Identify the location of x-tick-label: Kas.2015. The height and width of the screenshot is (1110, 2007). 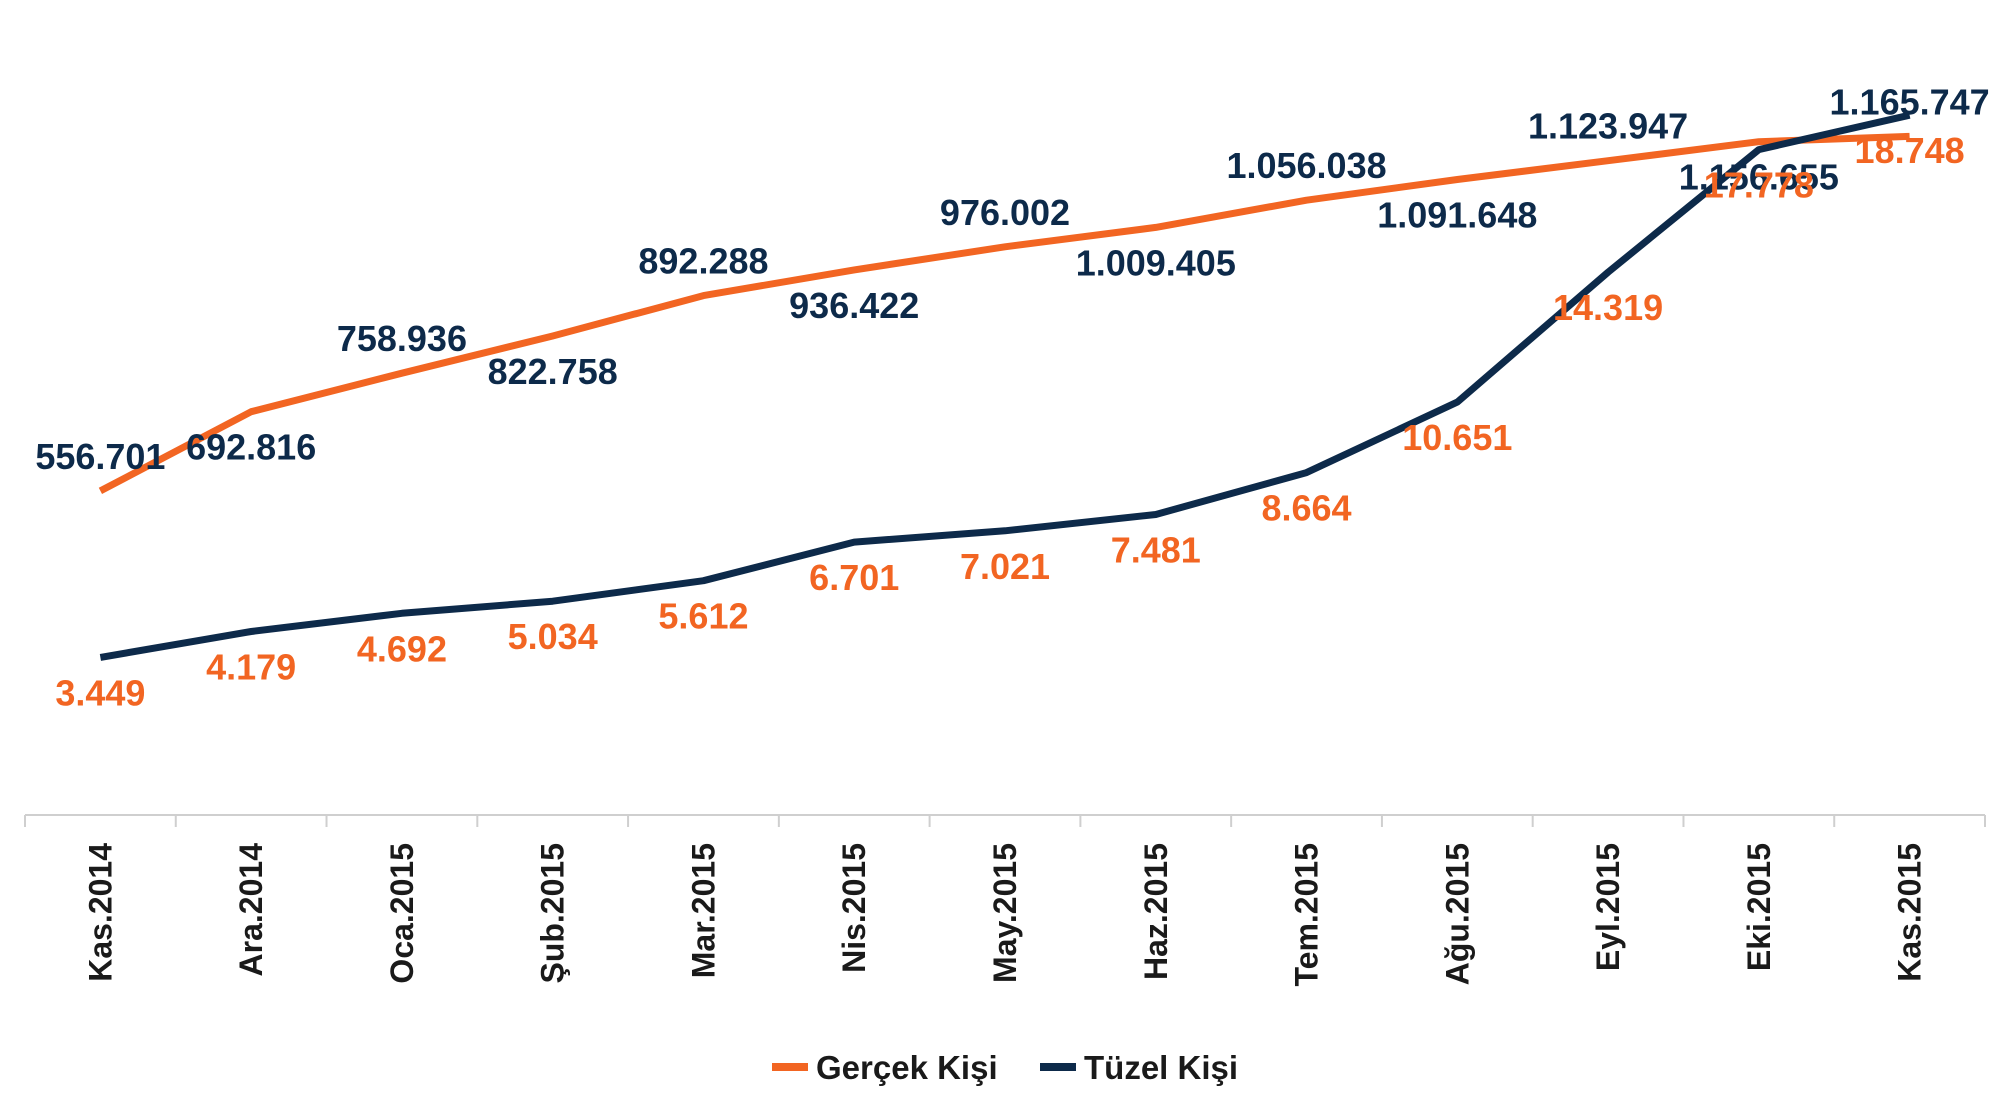
(1910, 912).